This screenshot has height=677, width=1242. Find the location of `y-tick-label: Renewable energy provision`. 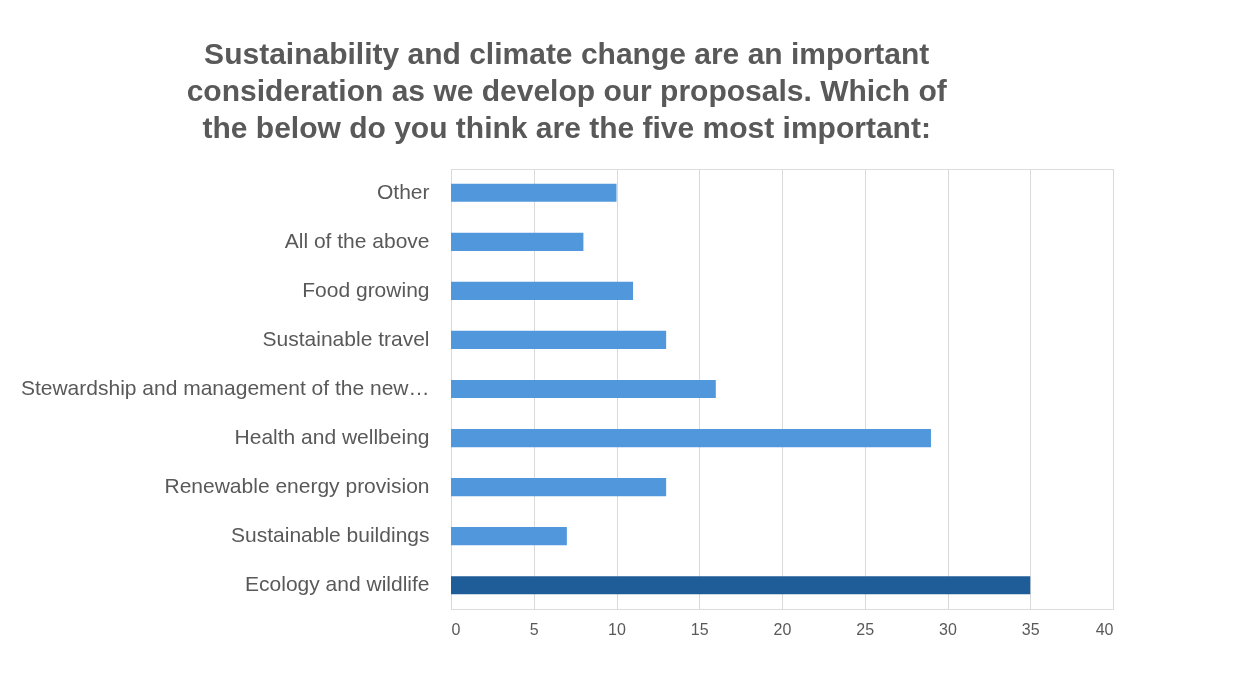

y-tick-label: Renewable energy provision is located at coordinates (297, 486).